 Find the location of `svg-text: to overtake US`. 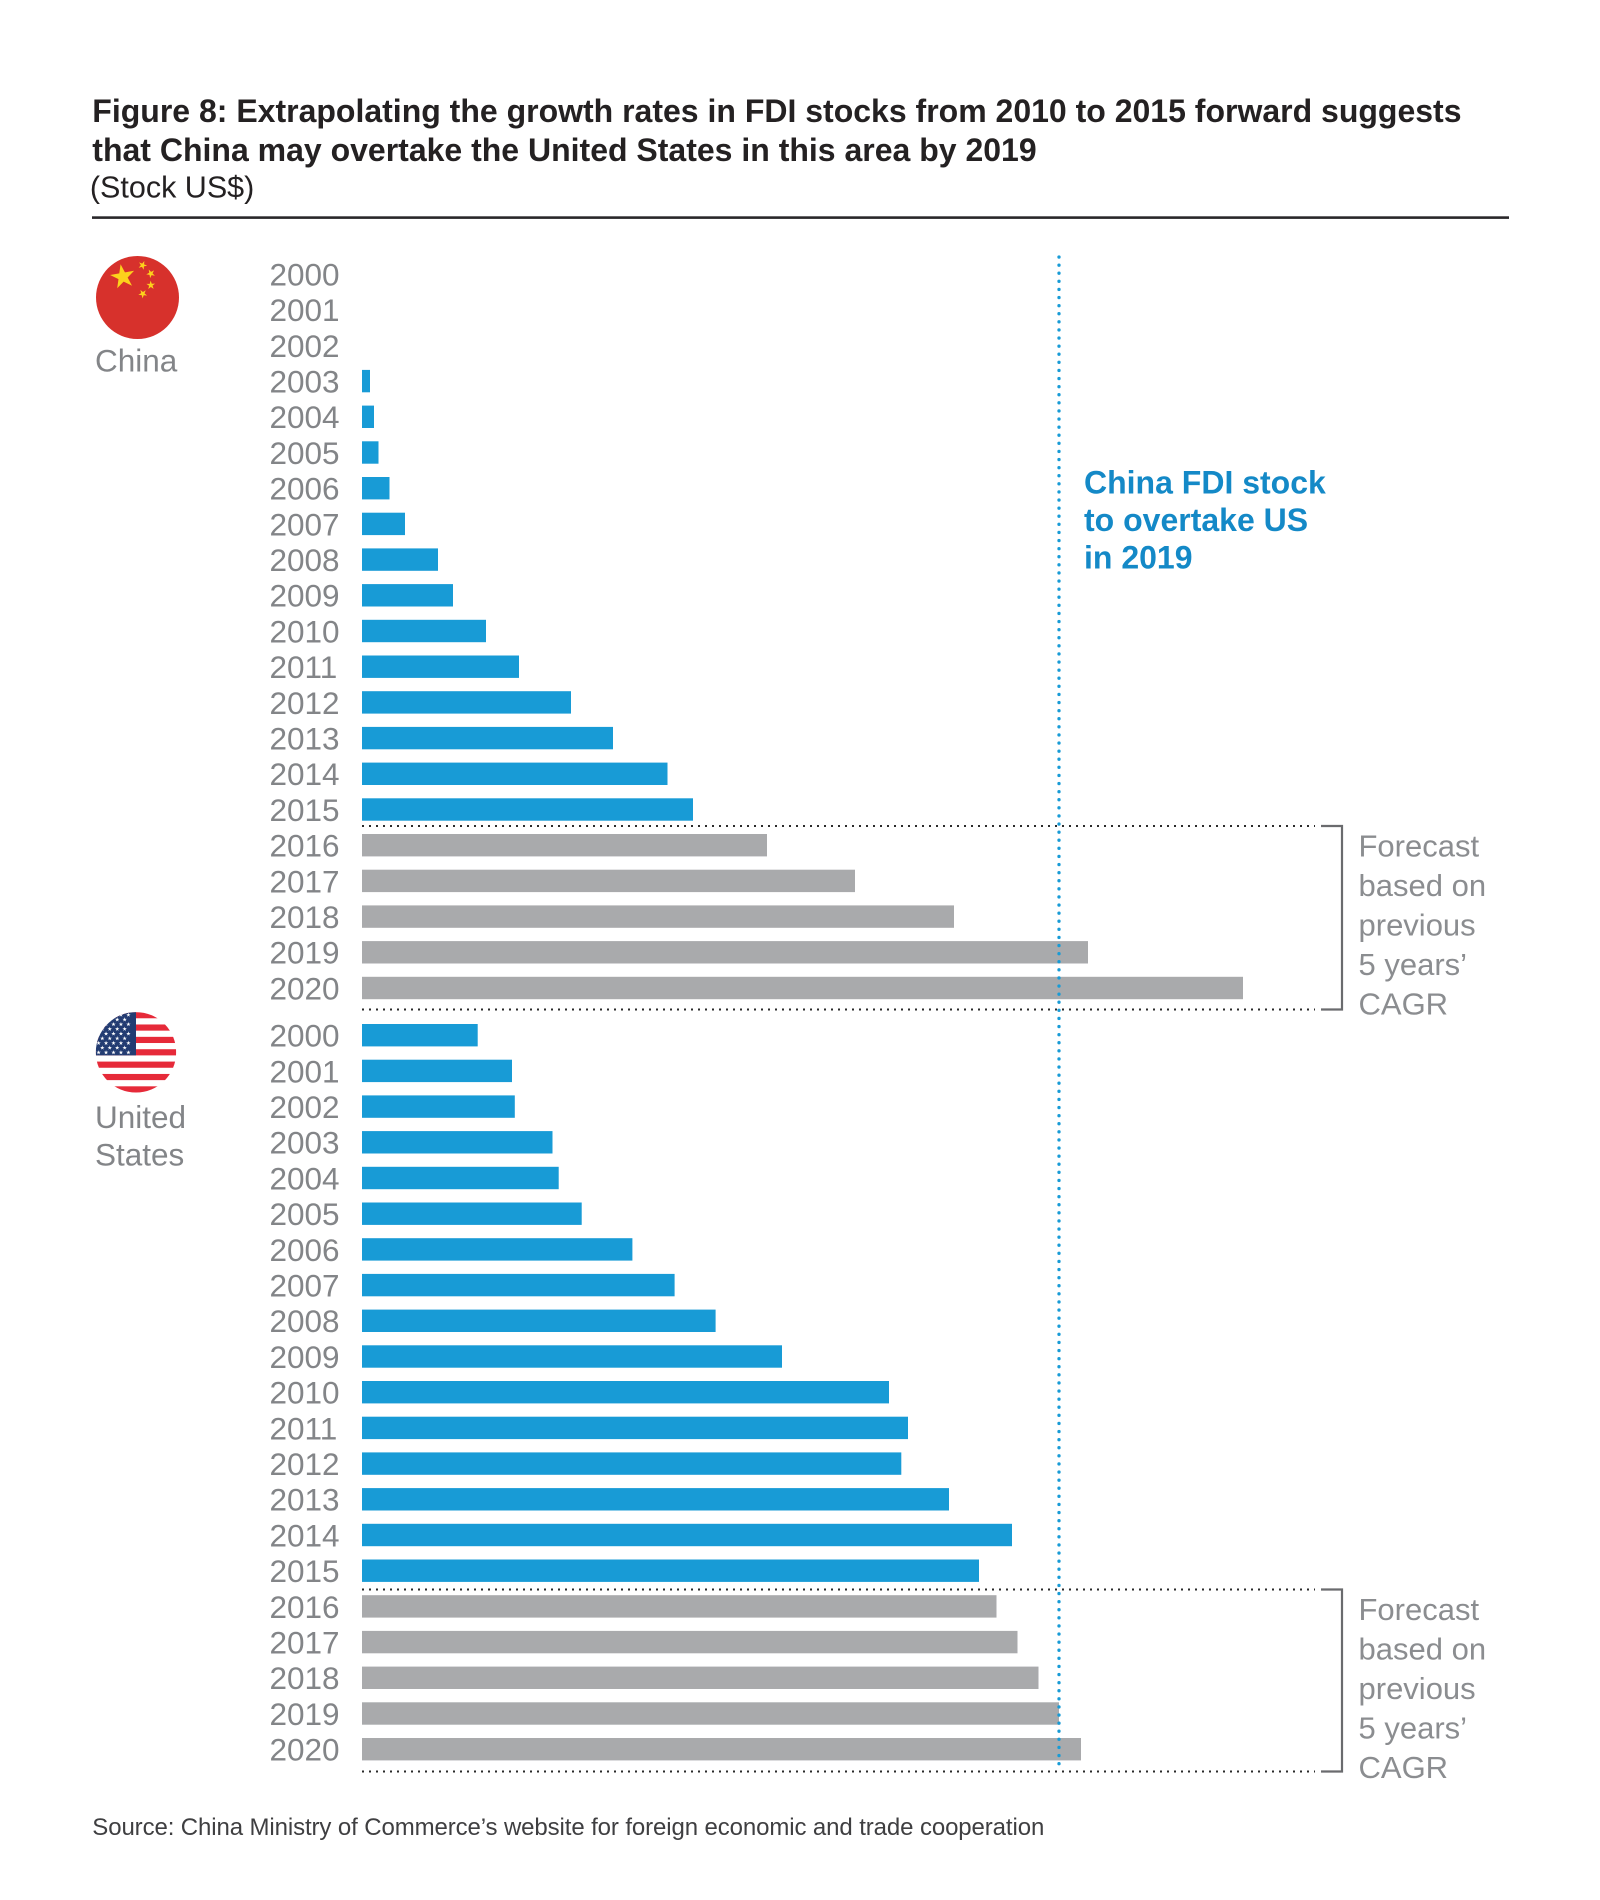

svg-text: to overtake US is located at coordinates (1196, 520).